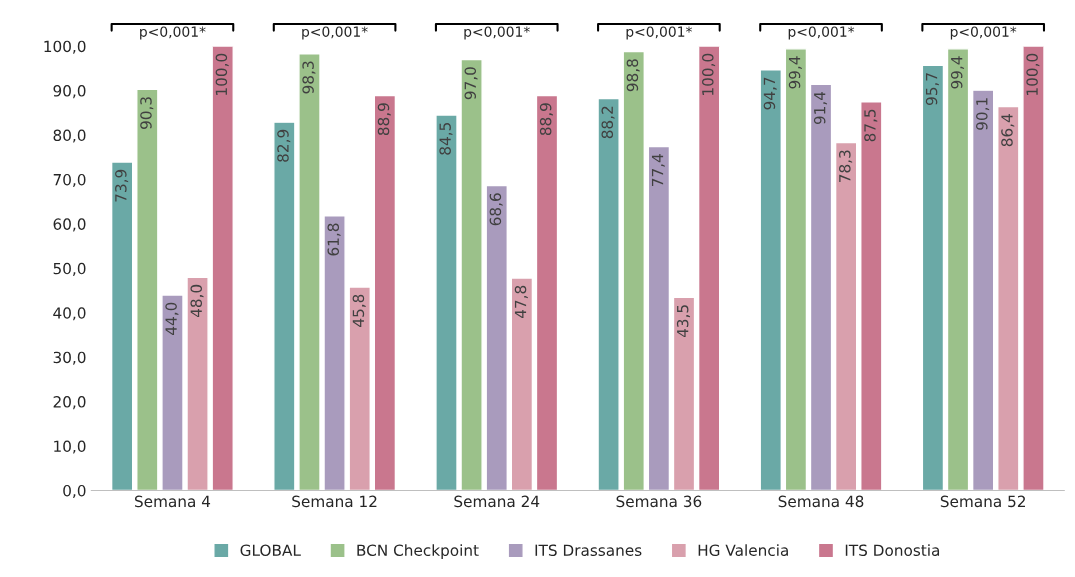 The width and height of the screenshot is (1075, 577). I want to click on data-label: 82,9, so click(284, 145).